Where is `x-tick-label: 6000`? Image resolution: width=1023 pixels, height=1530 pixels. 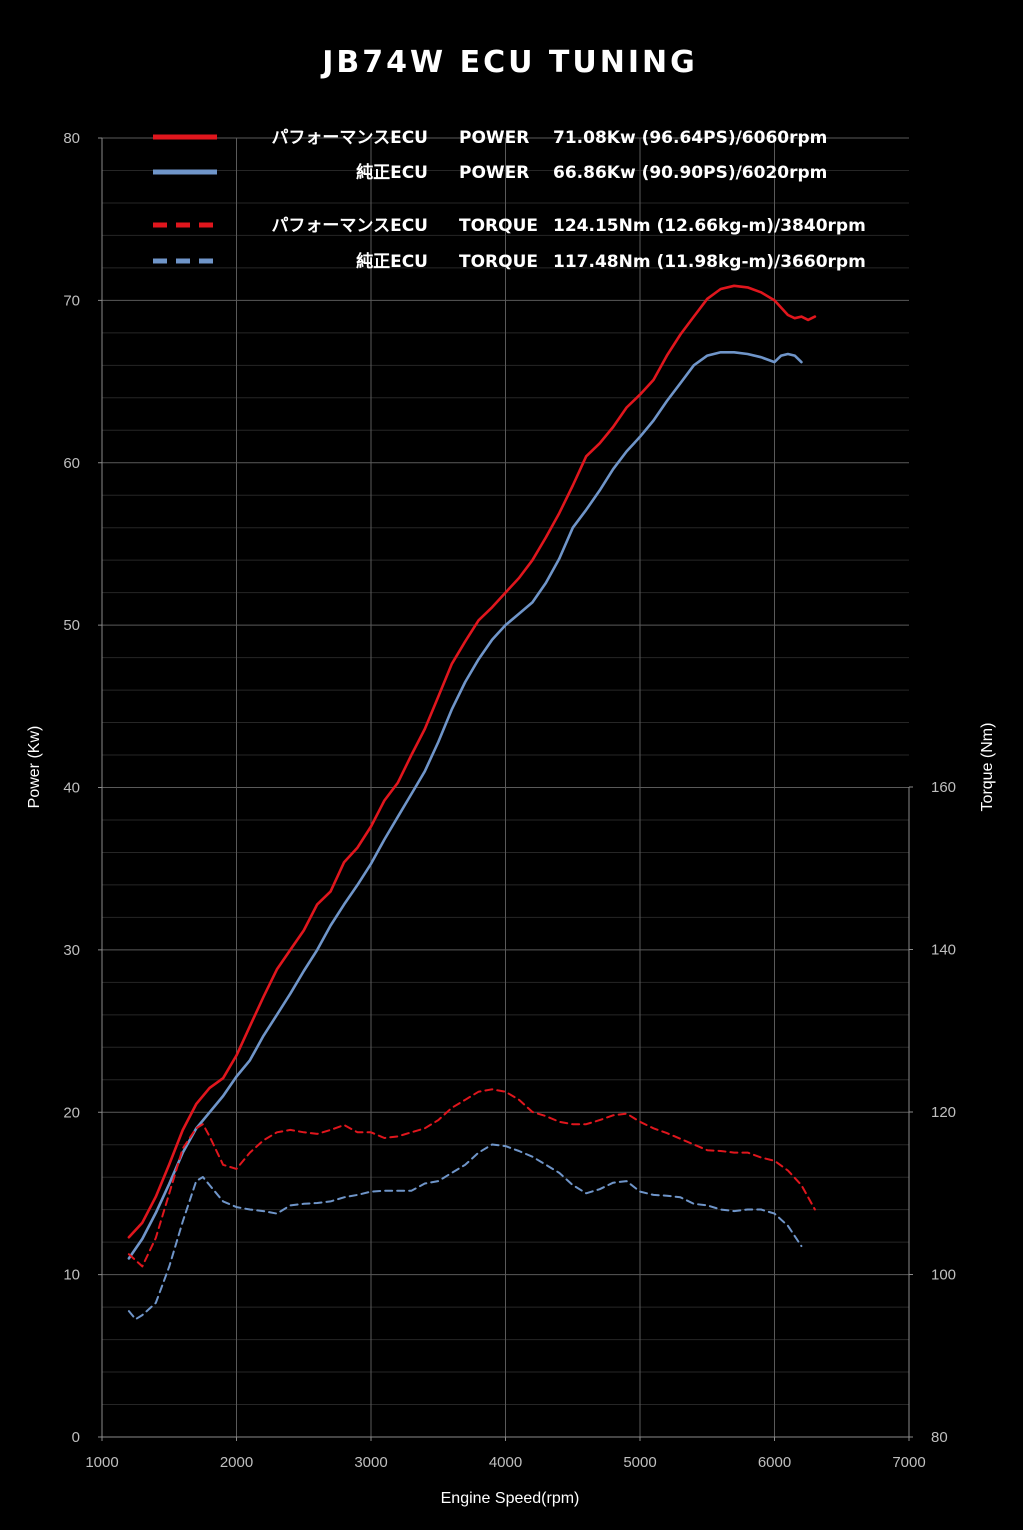 x-tick-label: 6000 is located at coordinates (774, 1462).